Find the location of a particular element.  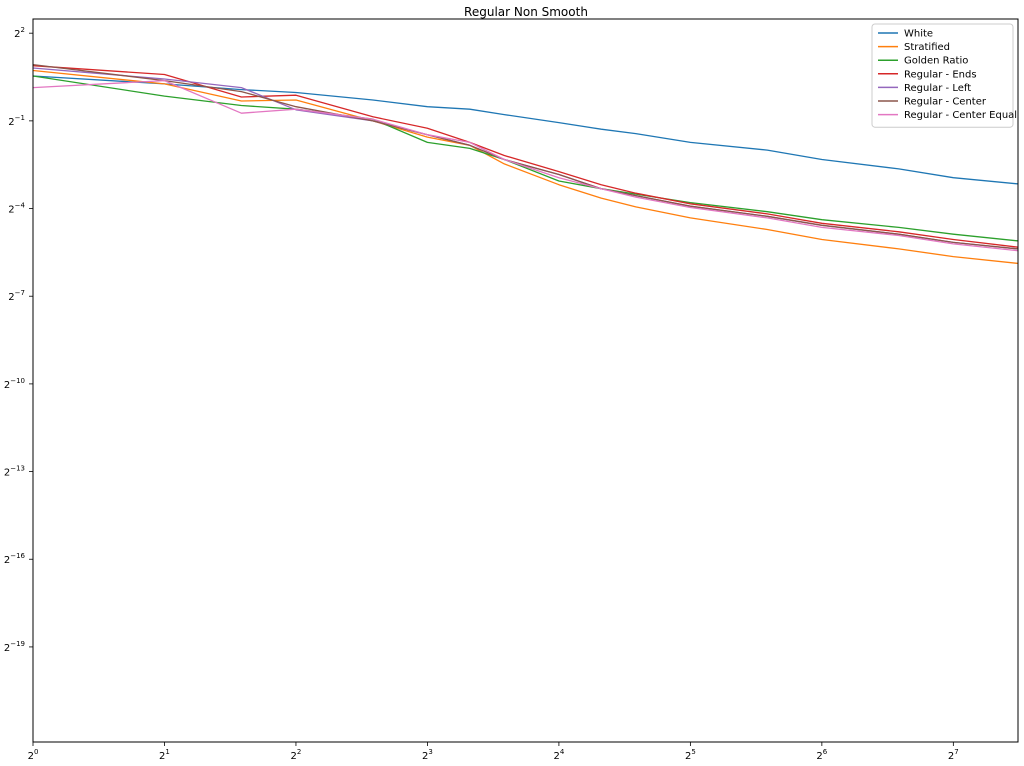

legend-label: Regular - Left is located at coordinates (937, 88).